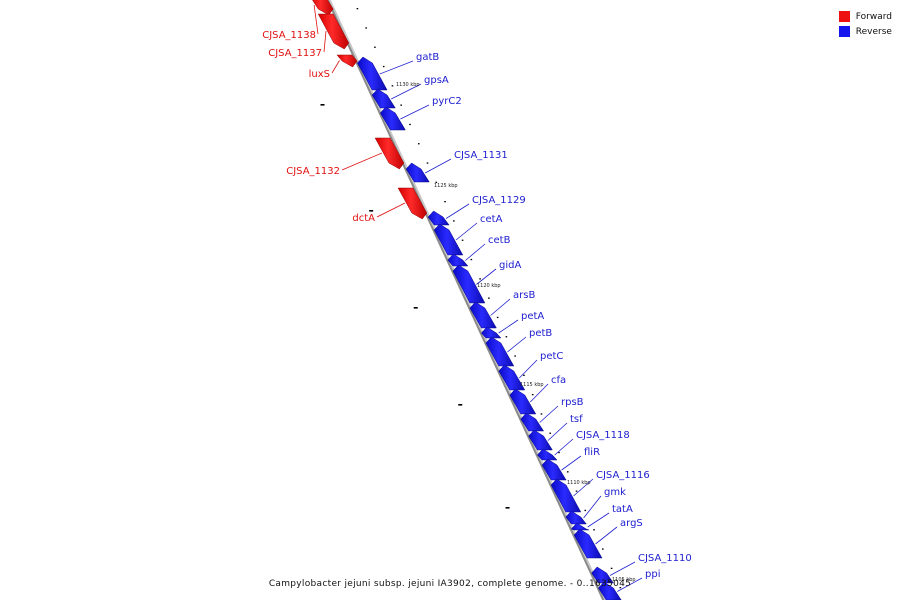 The height and width of the screenshot is (600, 900). Describe the element at coordinates (622, 509) in the screenshot. I see `gene-label-tatA: tatA` at that location.